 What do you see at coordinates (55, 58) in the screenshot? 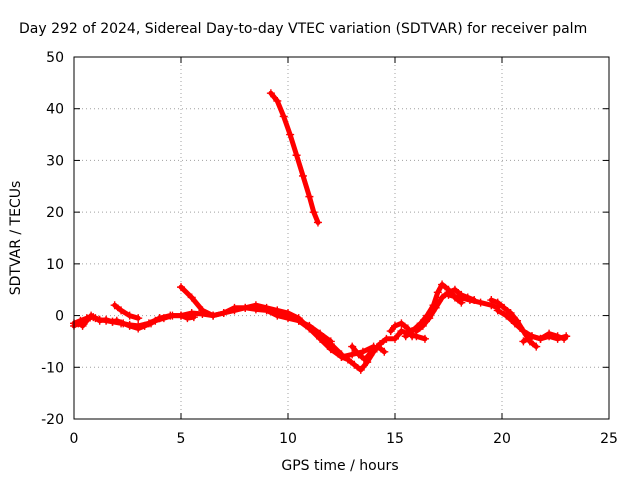
I see `y-tick-label: 50` at bounding box center [55, 58].